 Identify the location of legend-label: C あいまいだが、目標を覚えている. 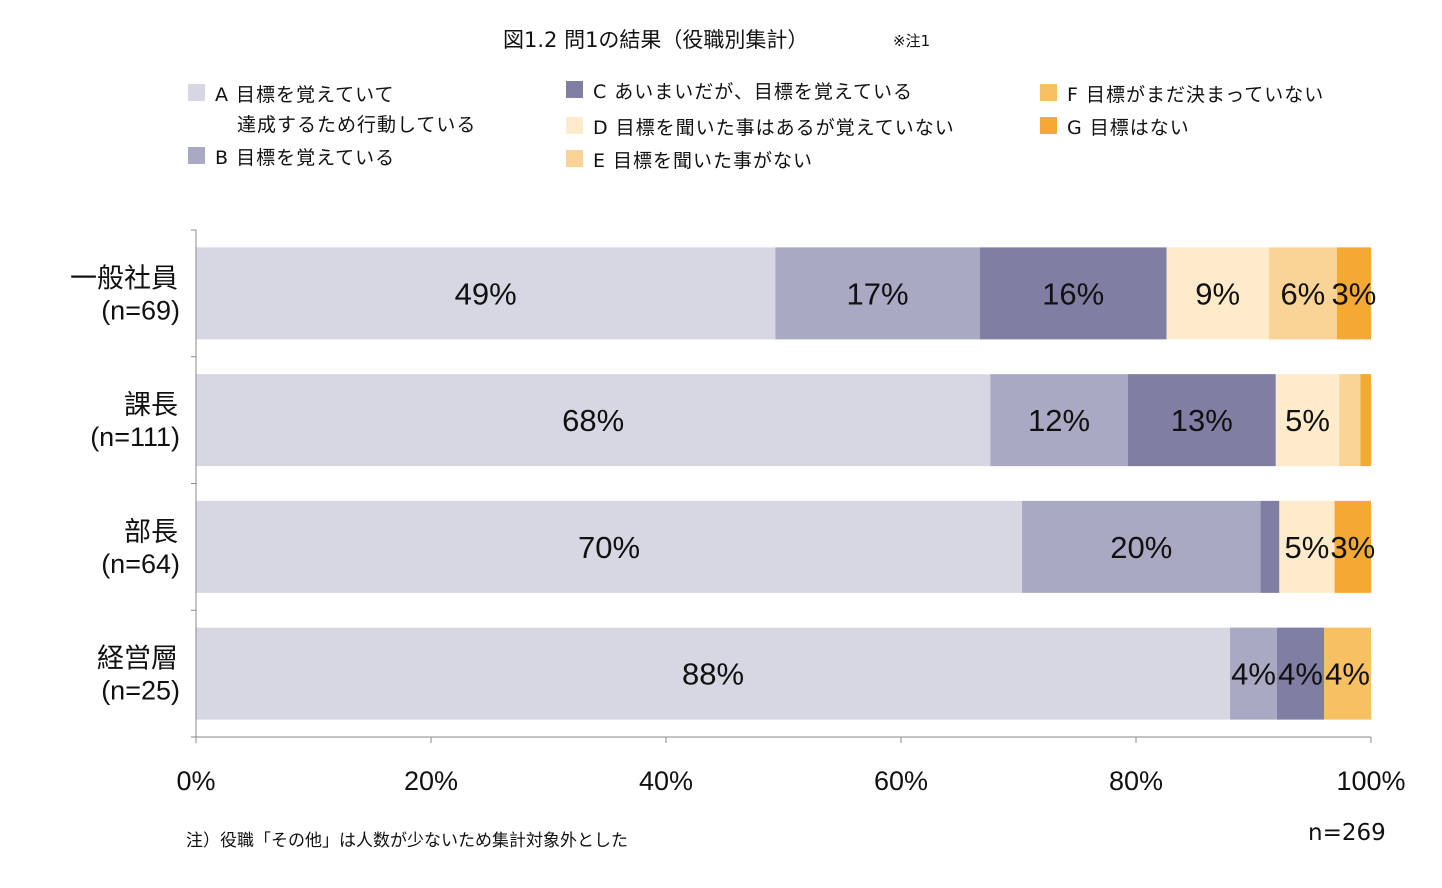
(753, 92).